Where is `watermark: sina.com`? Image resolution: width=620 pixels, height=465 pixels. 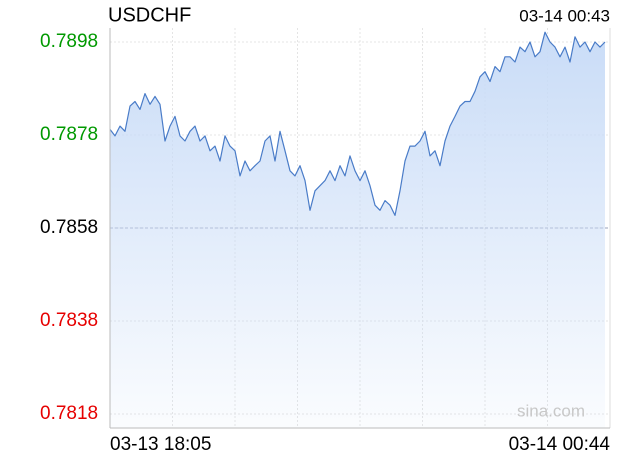
watermark: sina.com is located at coordinates (551, 410).